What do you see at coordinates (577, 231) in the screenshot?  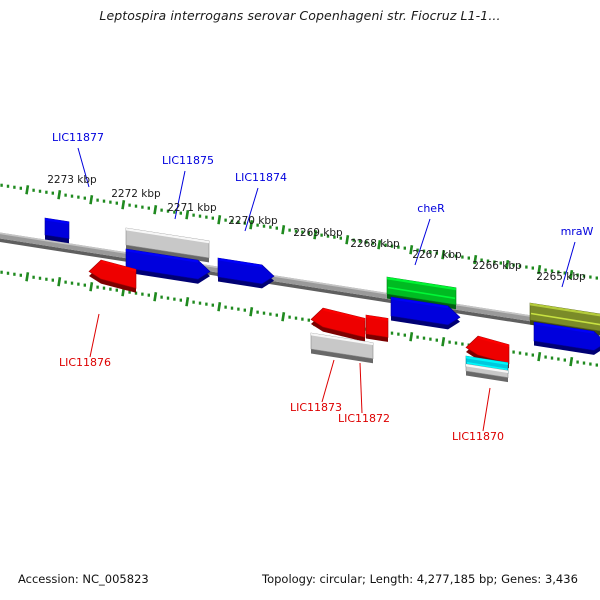 I see `gene-label-mraw: mraW` at bounding box center [577, 231].